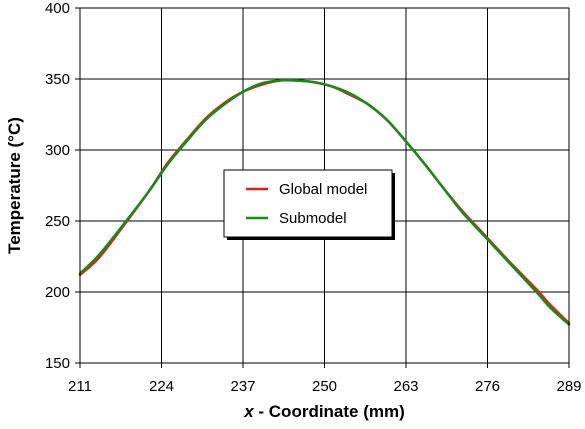 The height and width of the screenshot is (429, 585). I want to click on x-tick-label: 211, so click(80, 386).